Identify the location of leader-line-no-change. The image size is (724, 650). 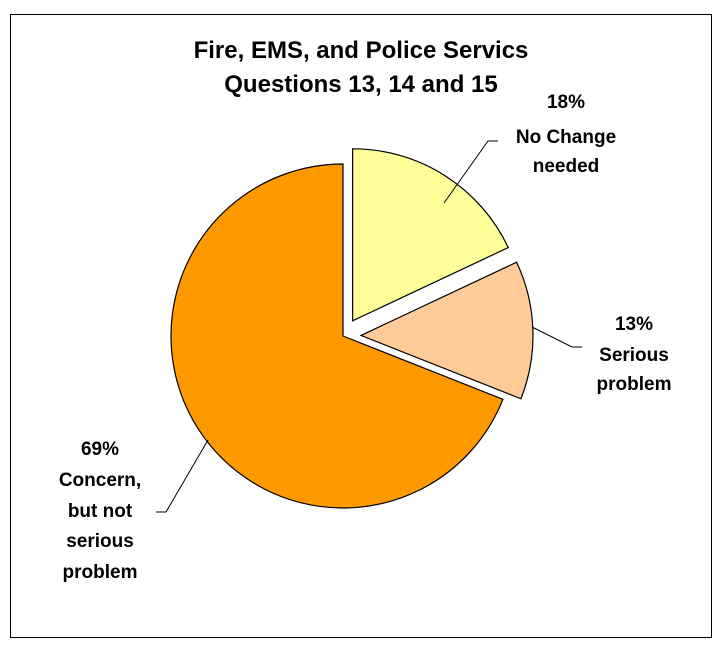
(470, 172).